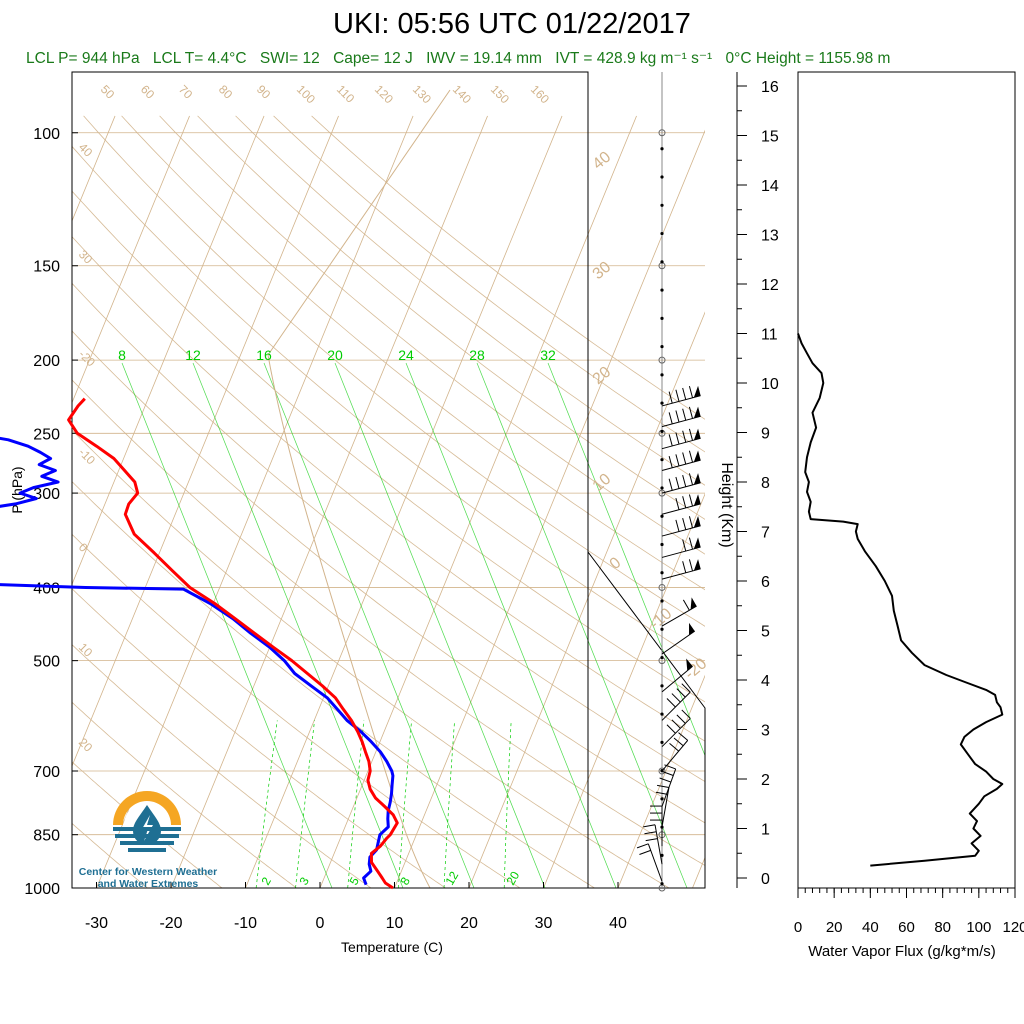 This screenshot has width=1024, height=1024. What do you see at coordinates (148, 884) in the screenshot?
I see `logo-caption-line: and Water Extremes` at bounding box center [148, 884].